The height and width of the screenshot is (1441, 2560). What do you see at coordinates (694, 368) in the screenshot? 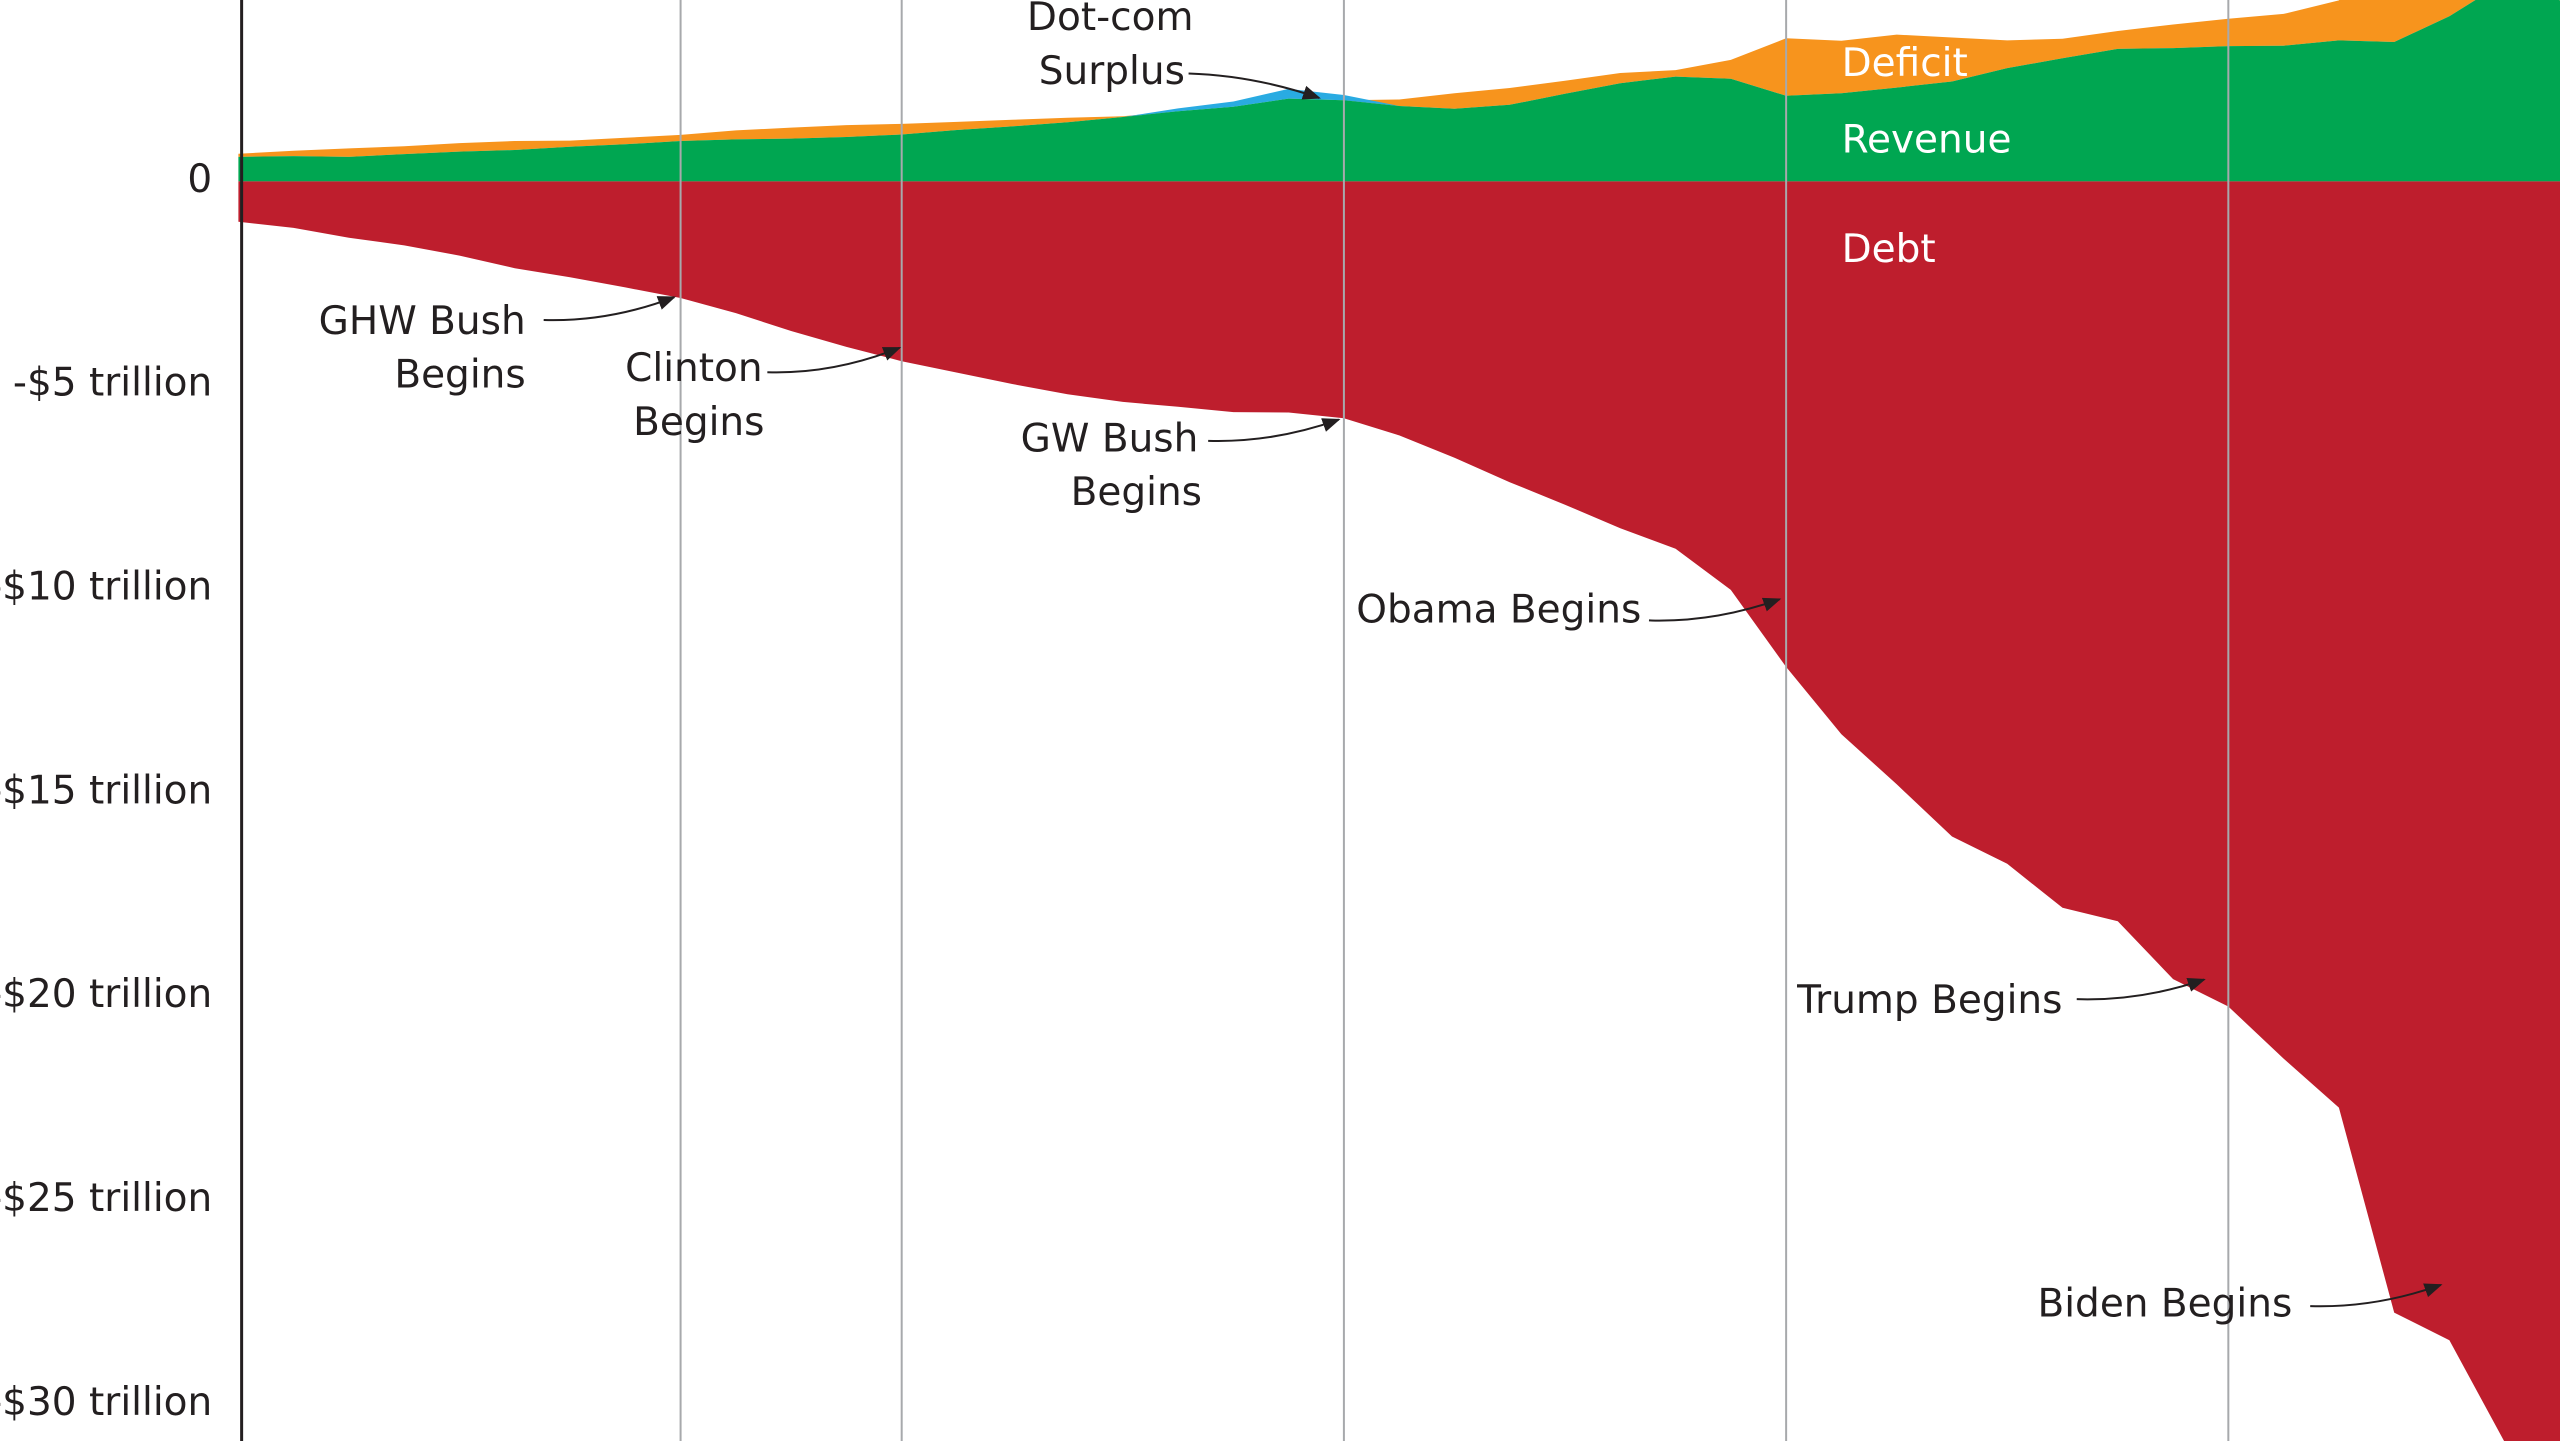
I see `annotation: Clinton` at bounding box center [694, 368].